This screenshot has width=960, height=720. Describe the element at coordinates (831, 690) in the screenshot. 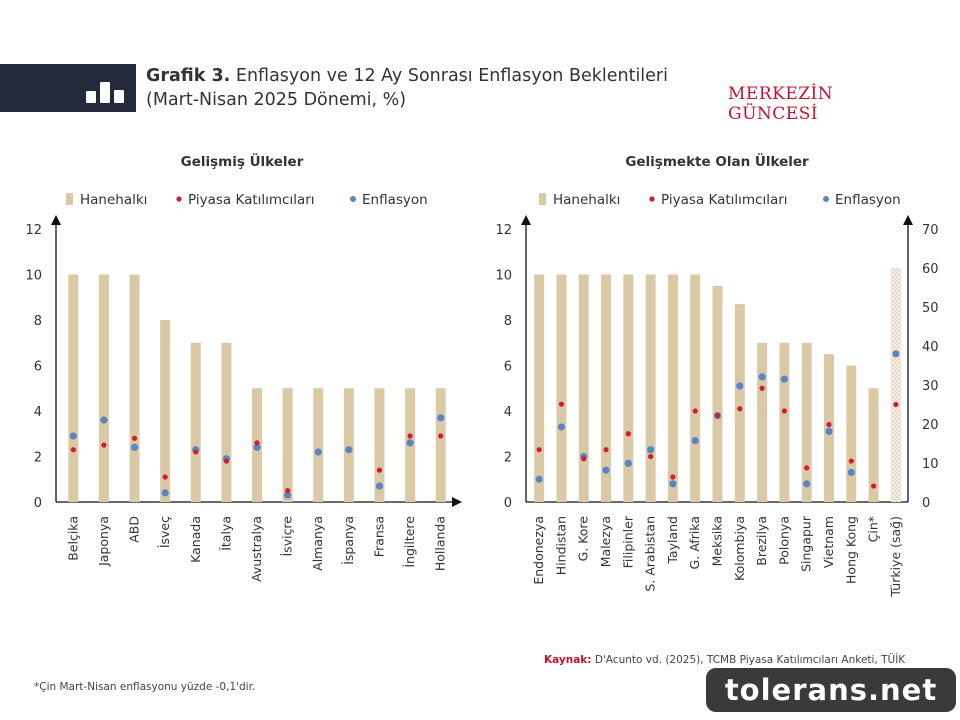

I see `watermark: tolerans.net` at that location.